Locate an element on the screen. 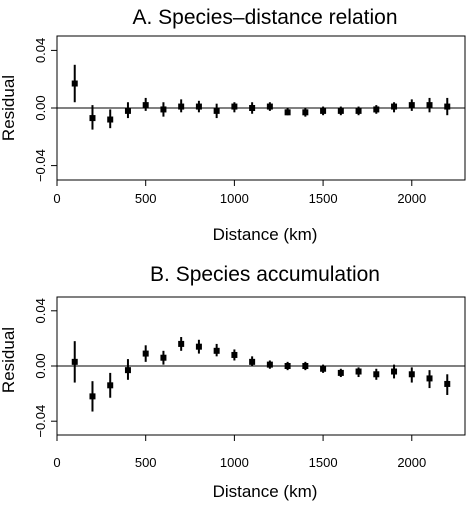 This screenshot has height=507, width=474. panel-a-xtick-label: 500 is located at coordinates (146, 198).